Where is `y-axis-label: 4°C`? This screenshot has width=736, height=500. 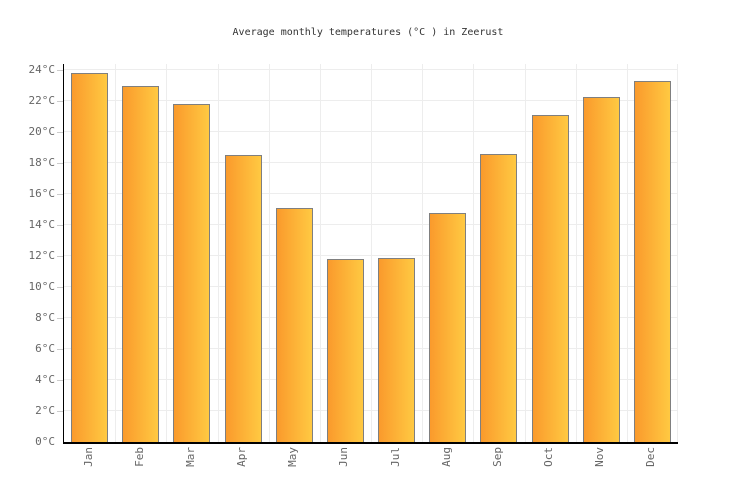 y-axis-label: 4°C is located at coordinates (45, 380).